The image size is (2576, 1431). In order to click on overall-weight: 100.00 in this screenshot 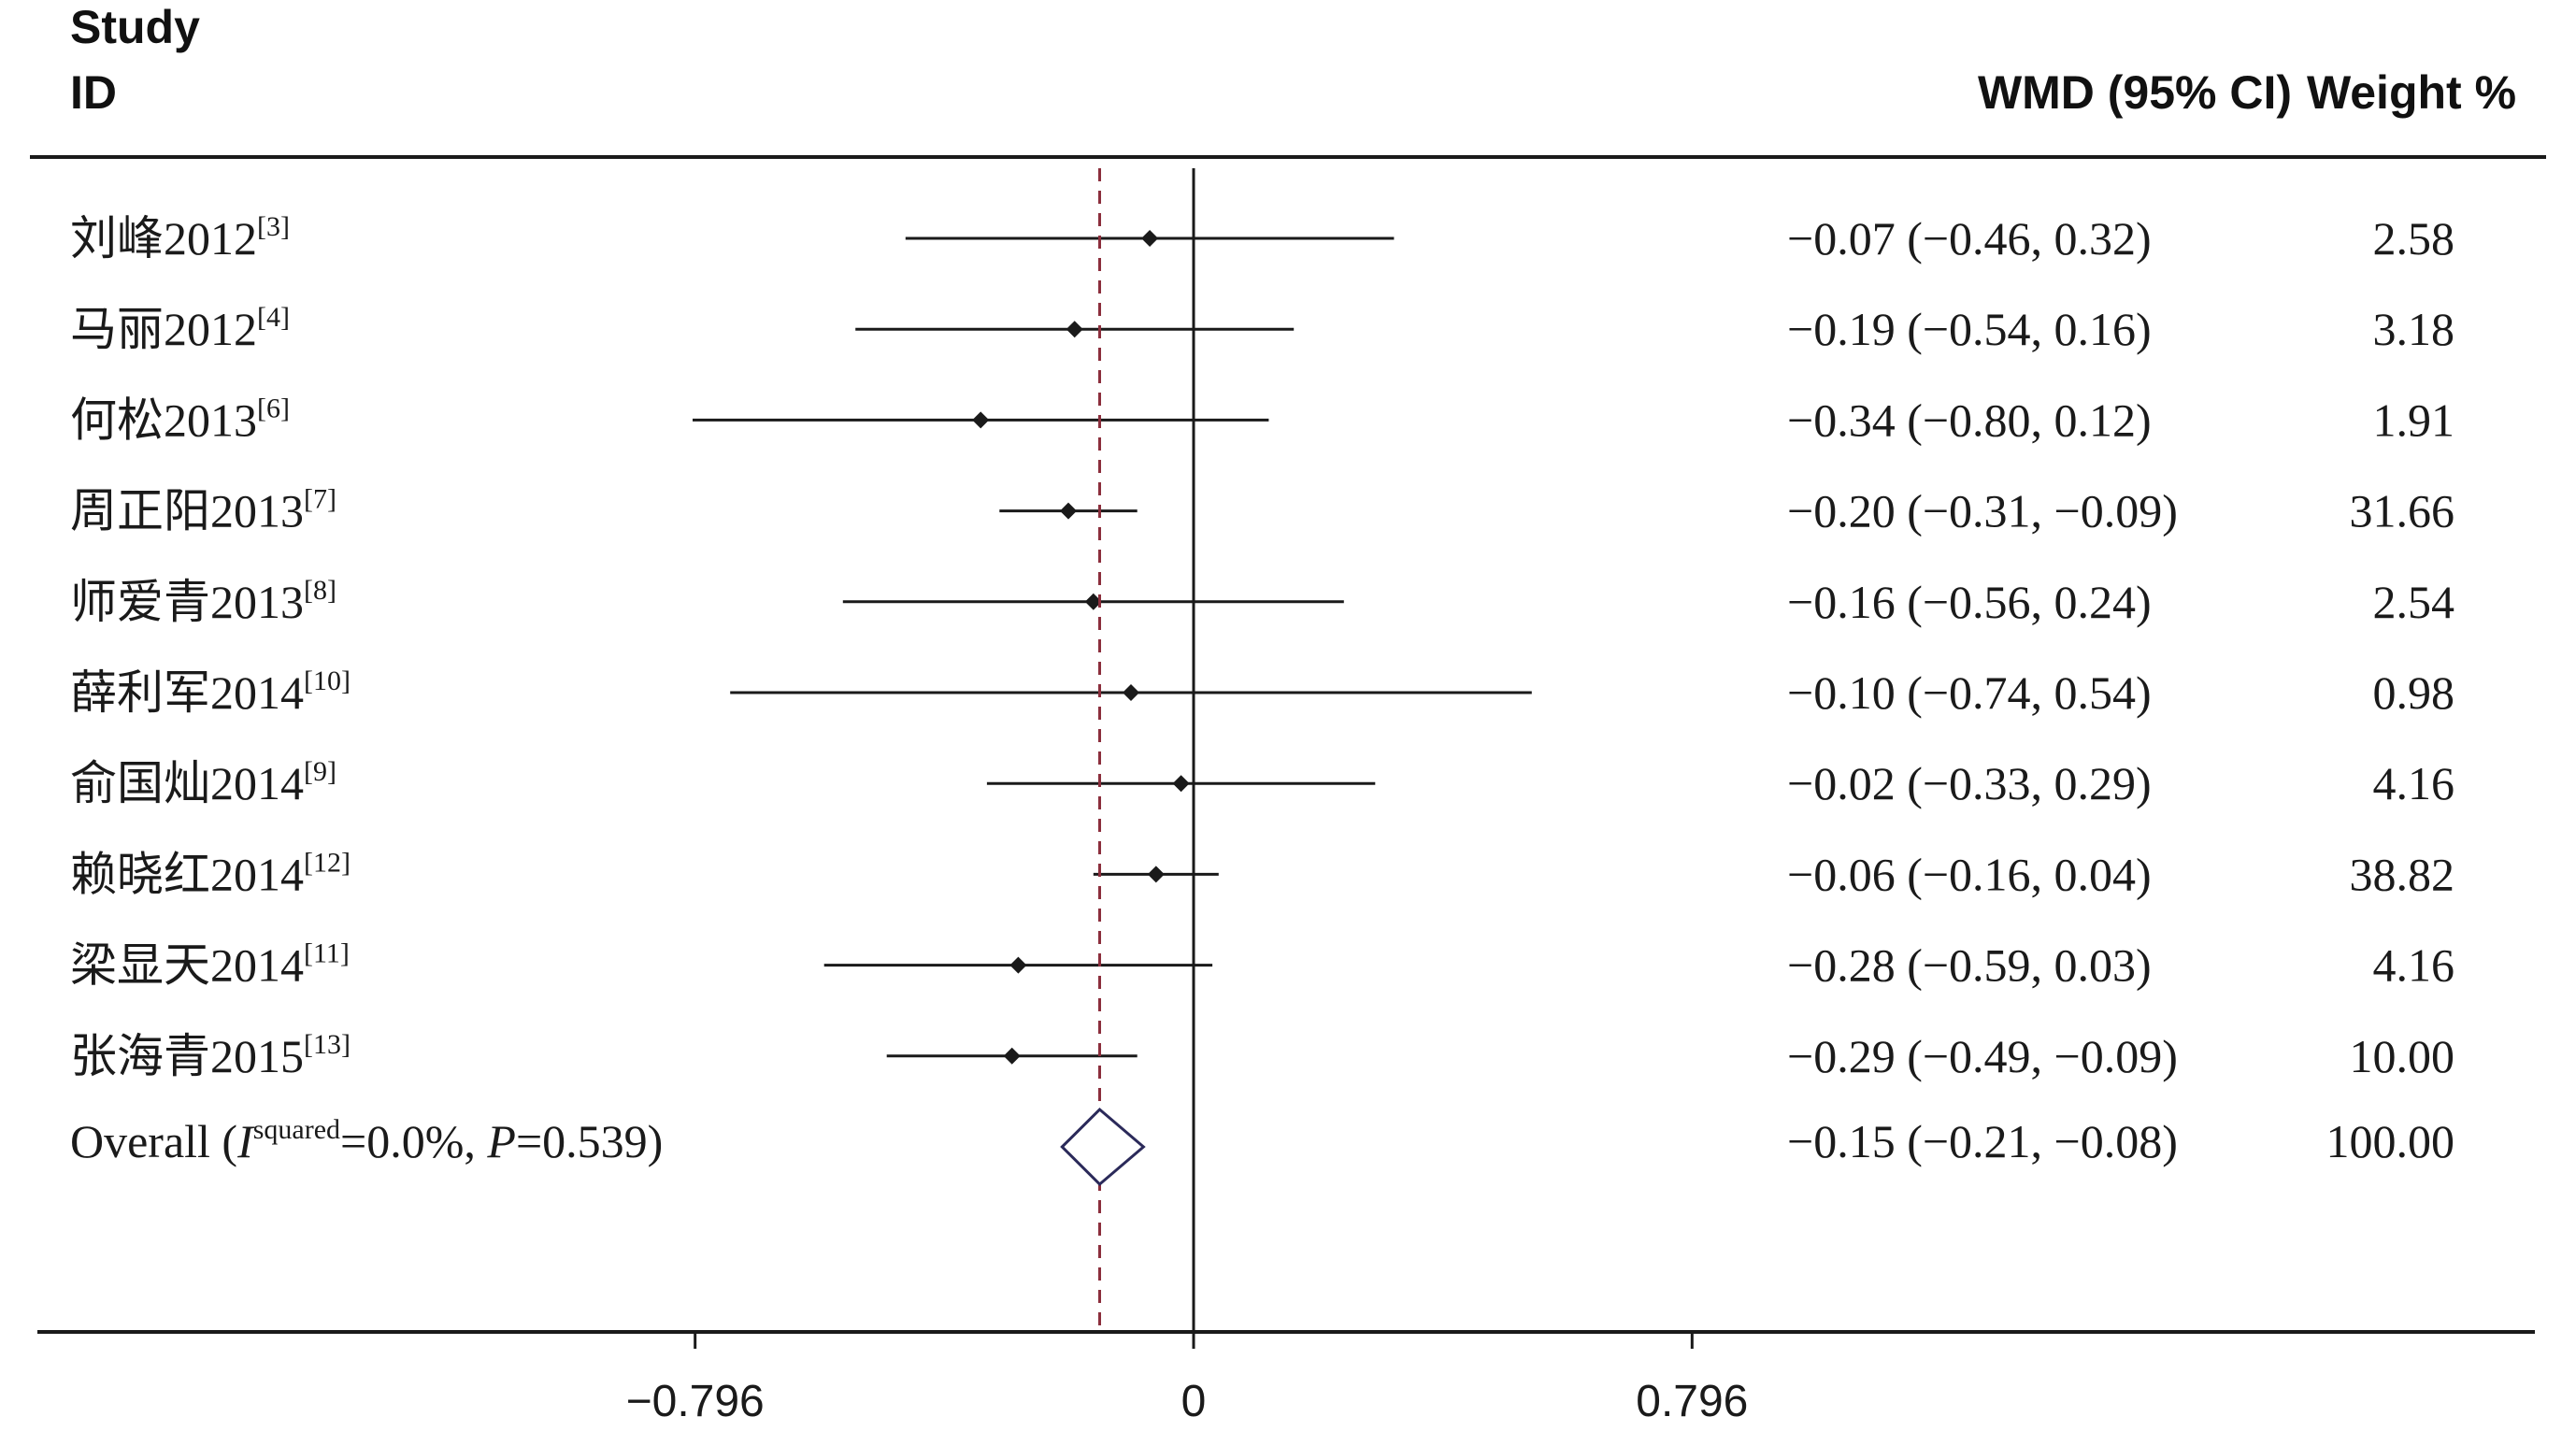, I will do `click(2390, 1141)`.